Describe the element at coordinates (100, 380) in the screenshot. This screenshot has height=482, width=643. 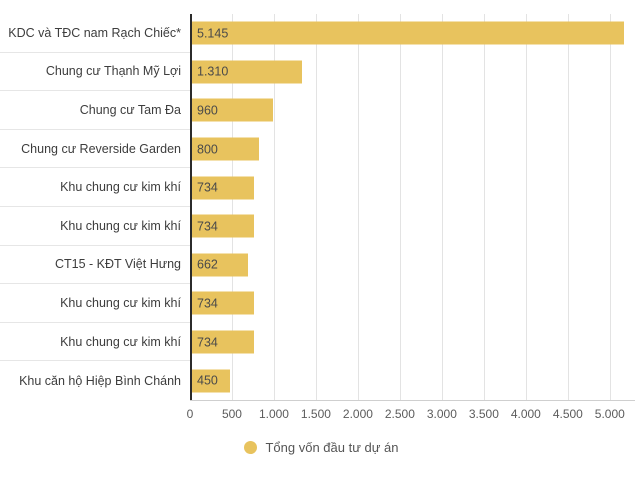
I see `category-label: Khu căn hộ Hiệp Bình Chánh` at that location.